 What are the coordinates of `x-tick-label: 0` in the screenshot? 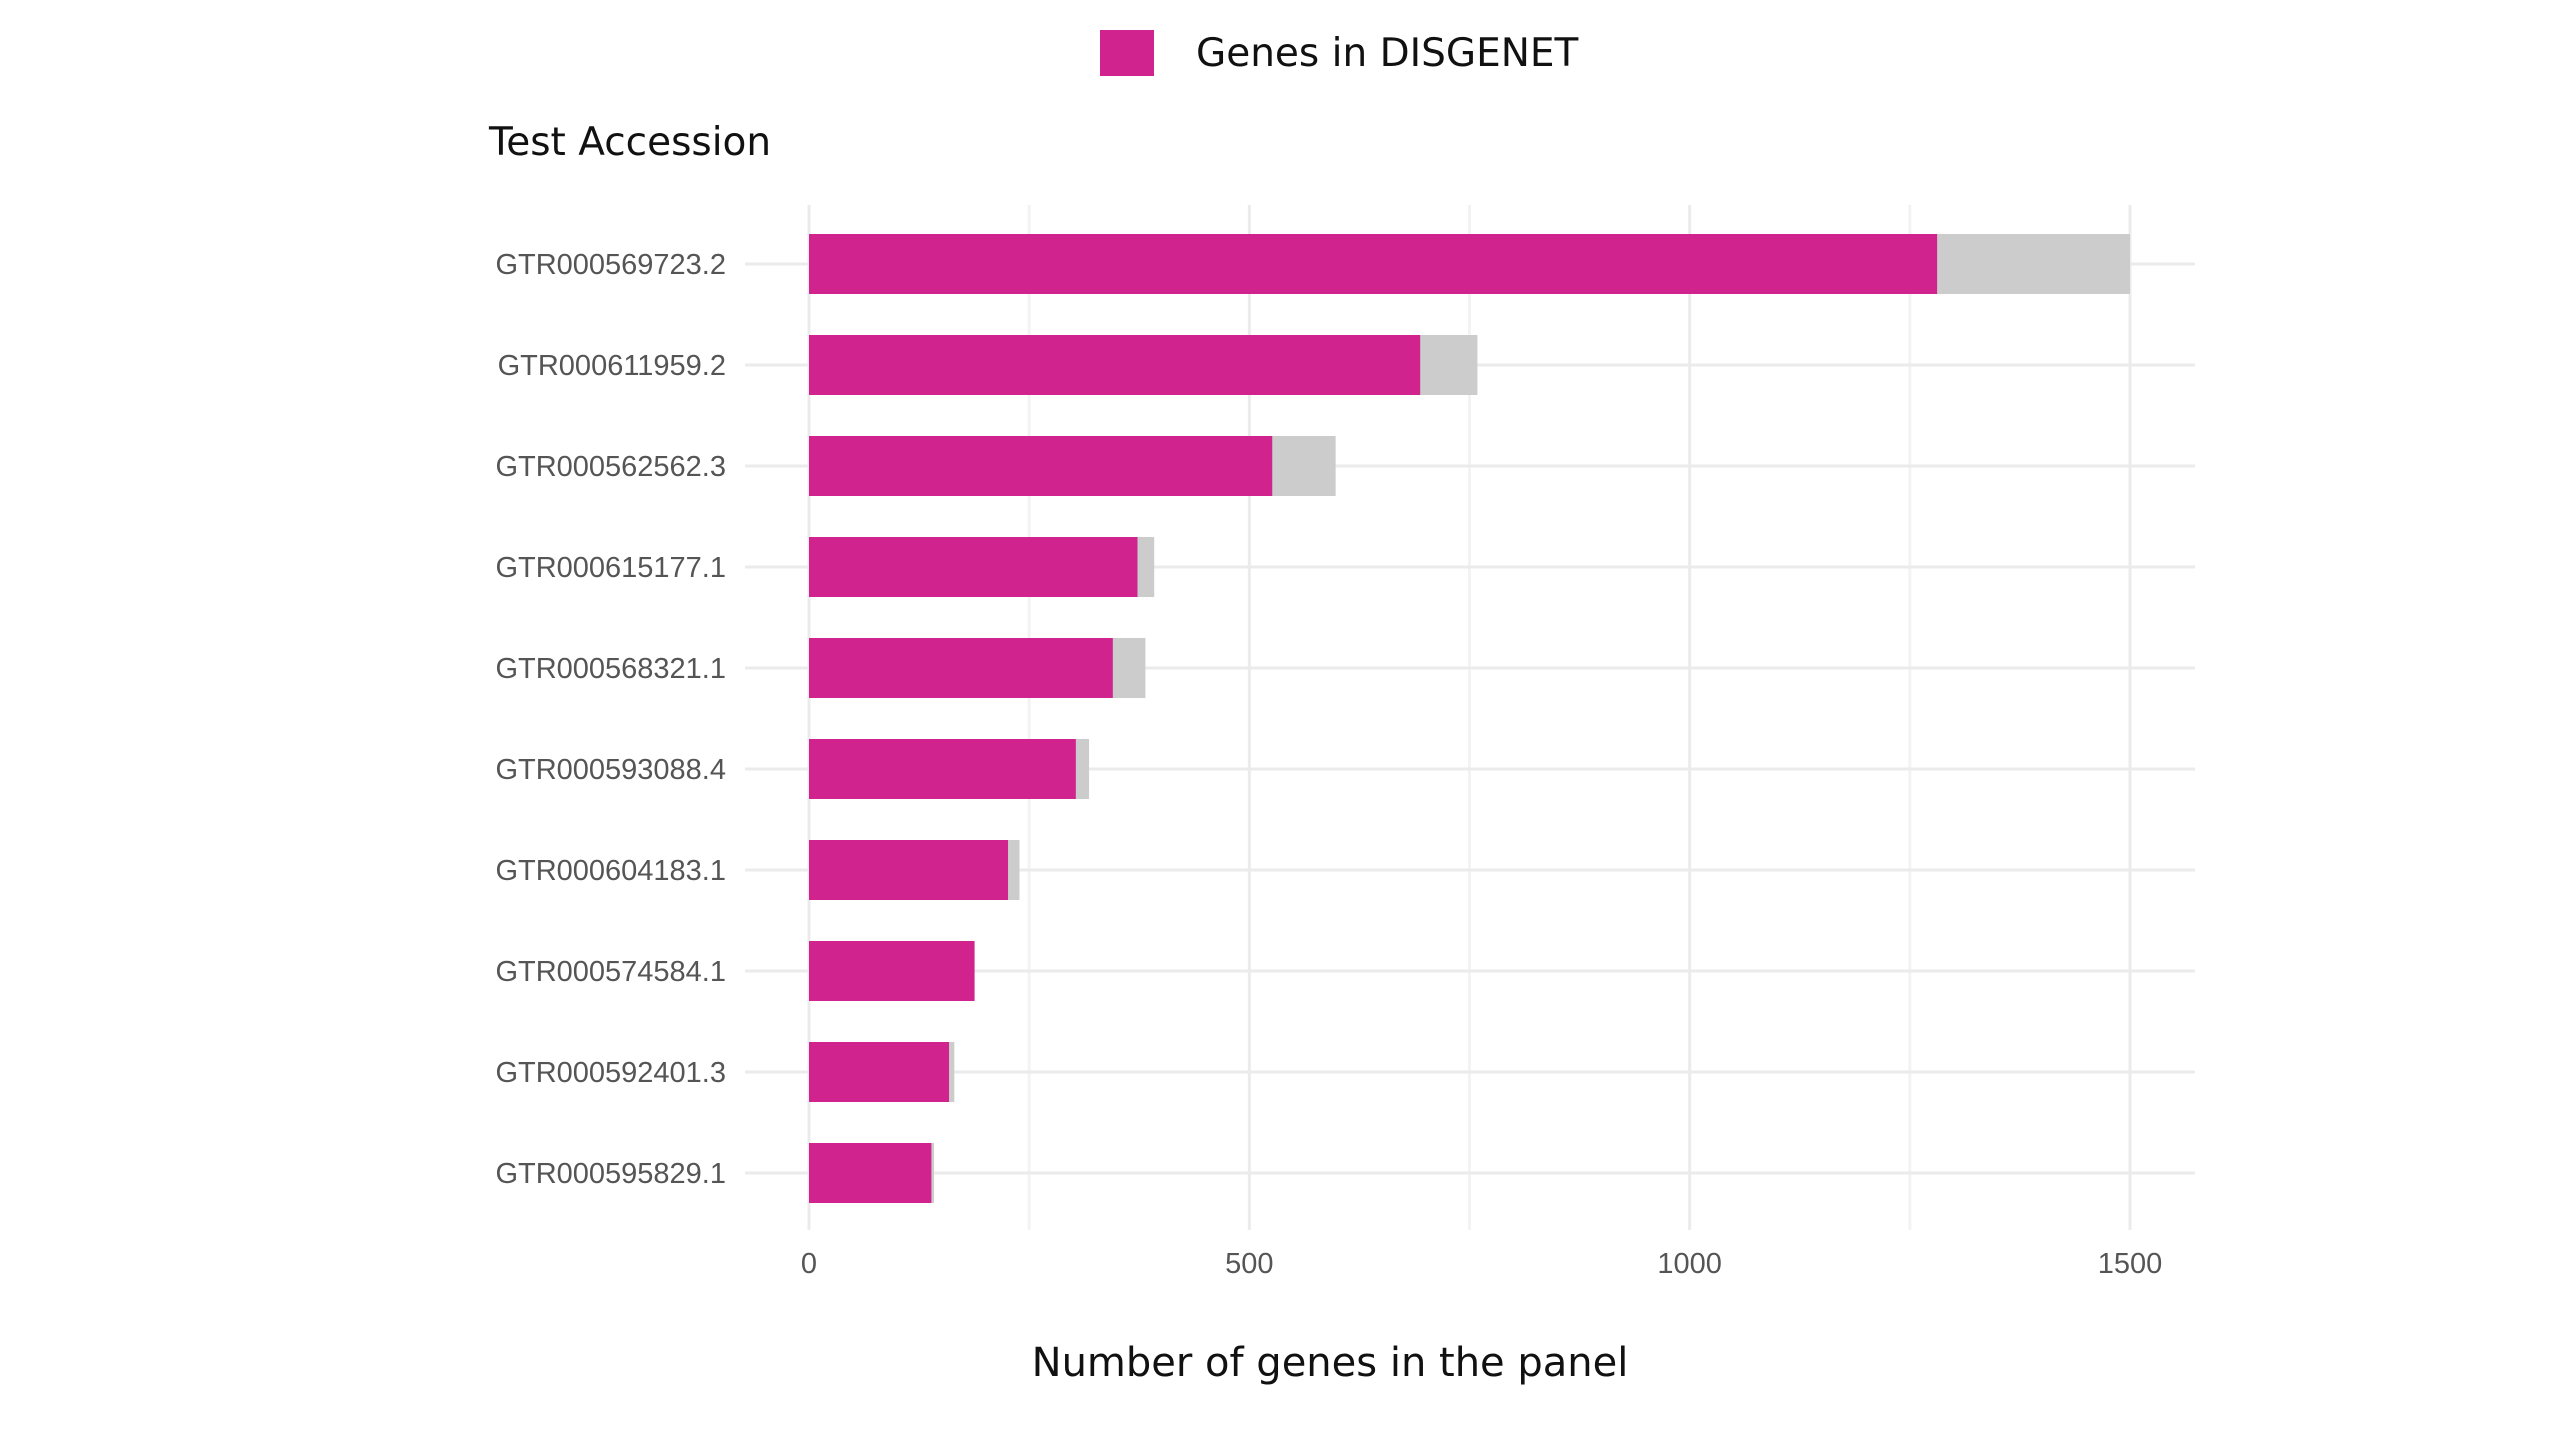 It's located at (809, 1264).